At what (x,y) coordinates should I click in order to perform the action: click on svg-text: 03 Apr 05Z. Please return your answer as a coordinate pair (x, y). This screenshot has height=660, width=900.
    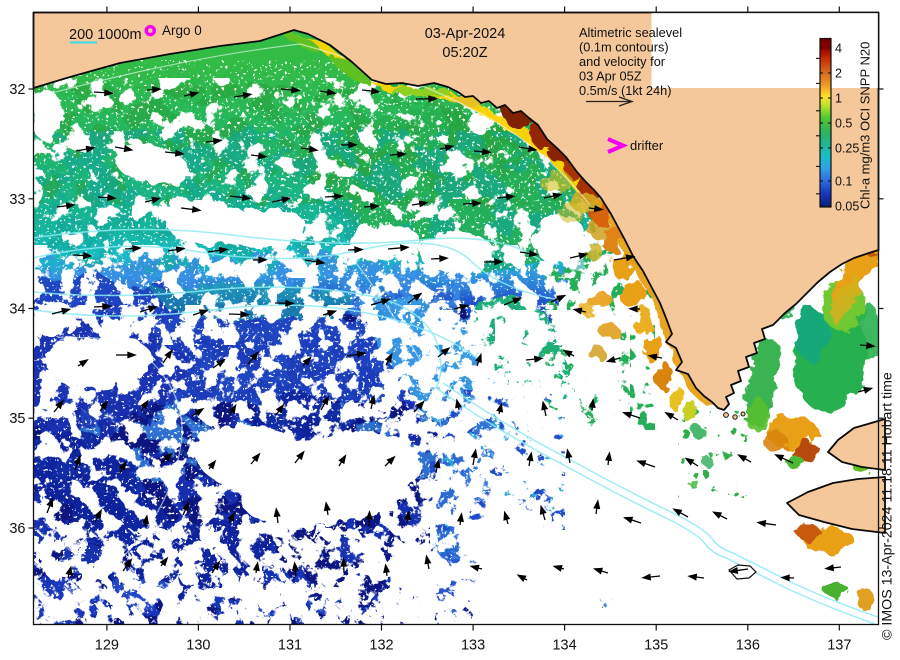
    Looking at the image, I should click on (610, 76).